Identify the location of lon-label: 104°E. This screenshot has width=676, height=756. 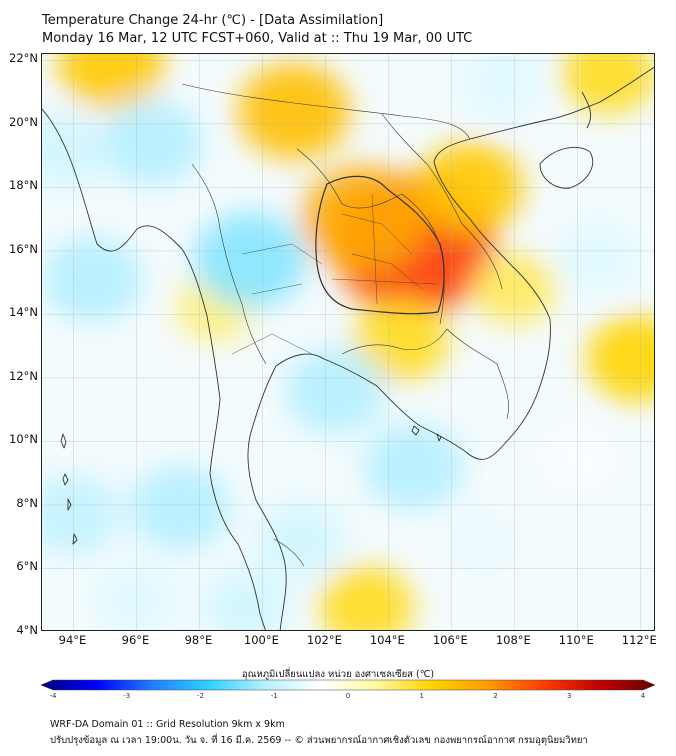
(387, 640).